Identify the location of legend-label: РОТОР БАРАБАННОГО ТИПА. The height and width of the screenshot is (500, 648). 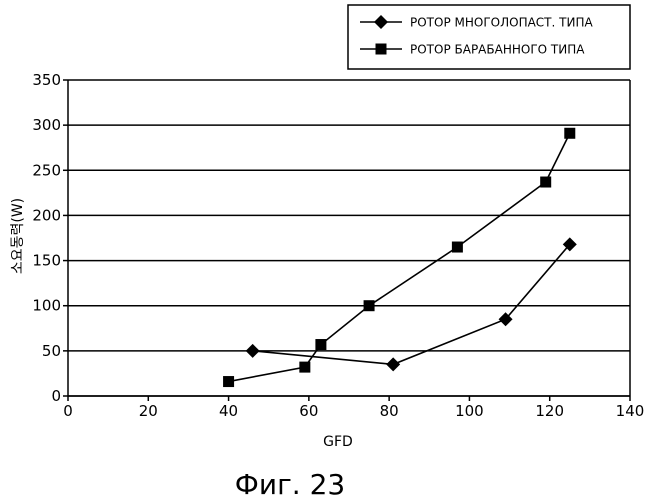
(497, 50).